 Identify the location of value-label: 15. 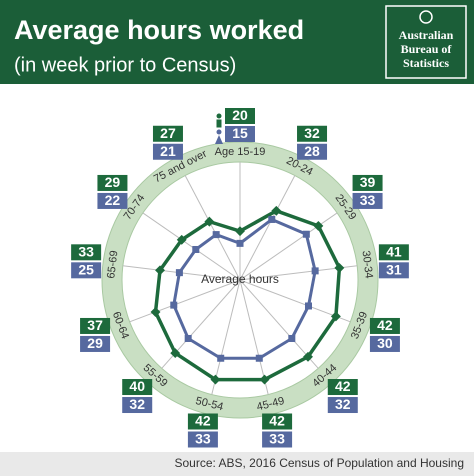
(240, 133).